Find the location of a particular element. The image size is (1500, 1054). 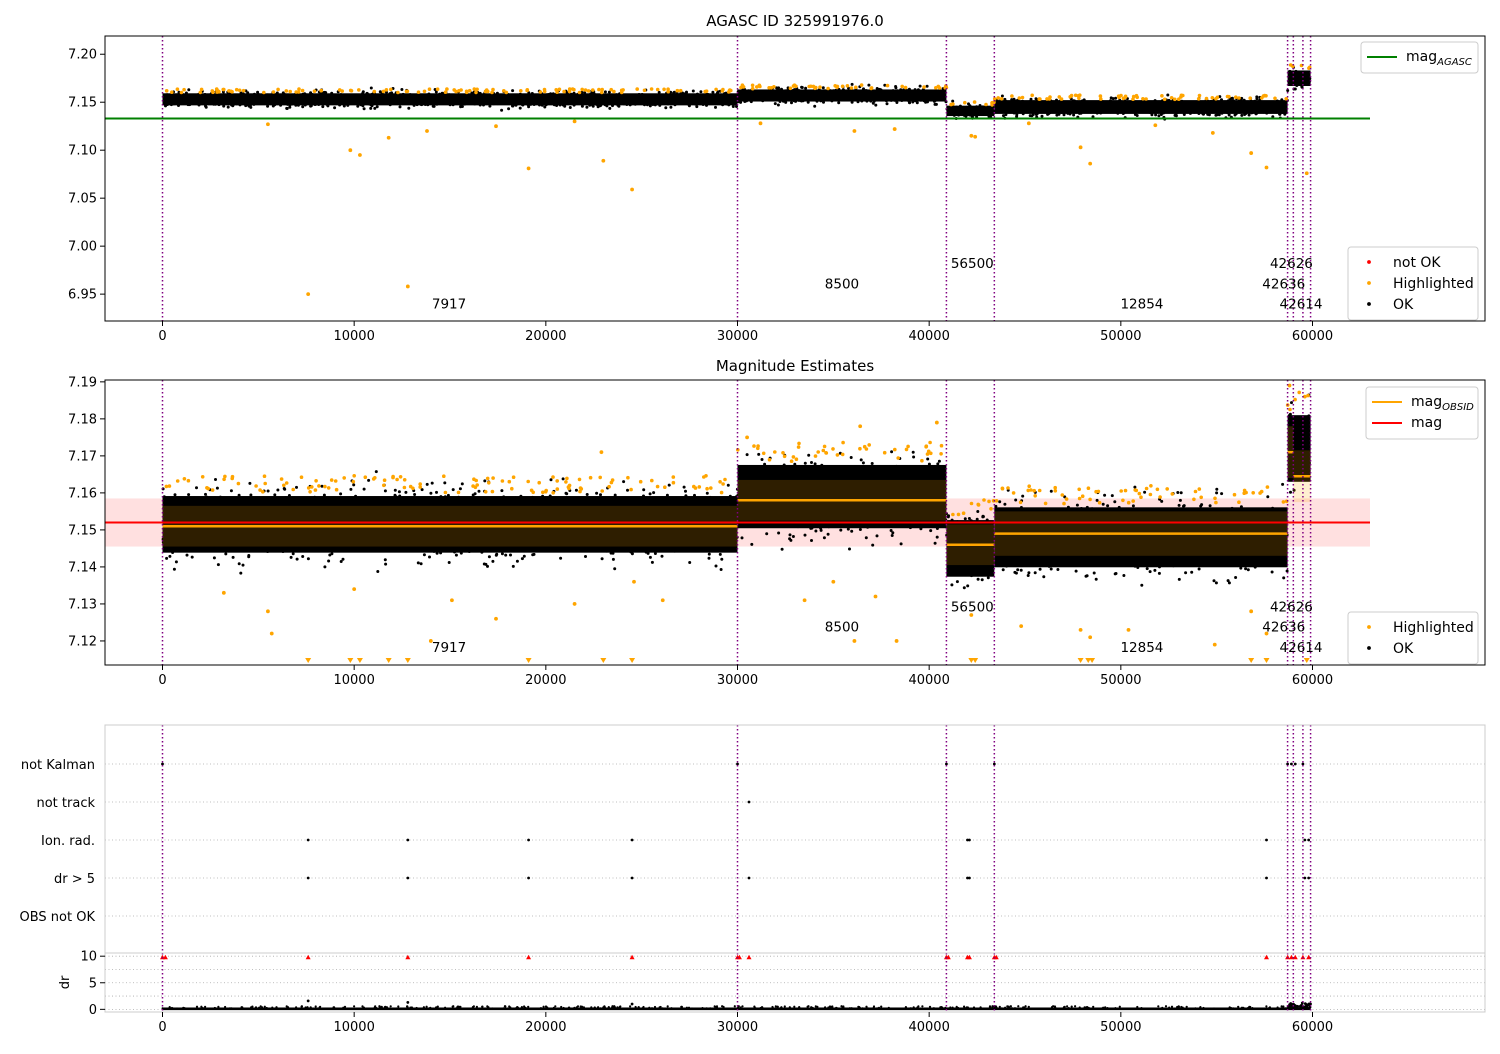

ok-points-band is located at coordinates (970, 111).